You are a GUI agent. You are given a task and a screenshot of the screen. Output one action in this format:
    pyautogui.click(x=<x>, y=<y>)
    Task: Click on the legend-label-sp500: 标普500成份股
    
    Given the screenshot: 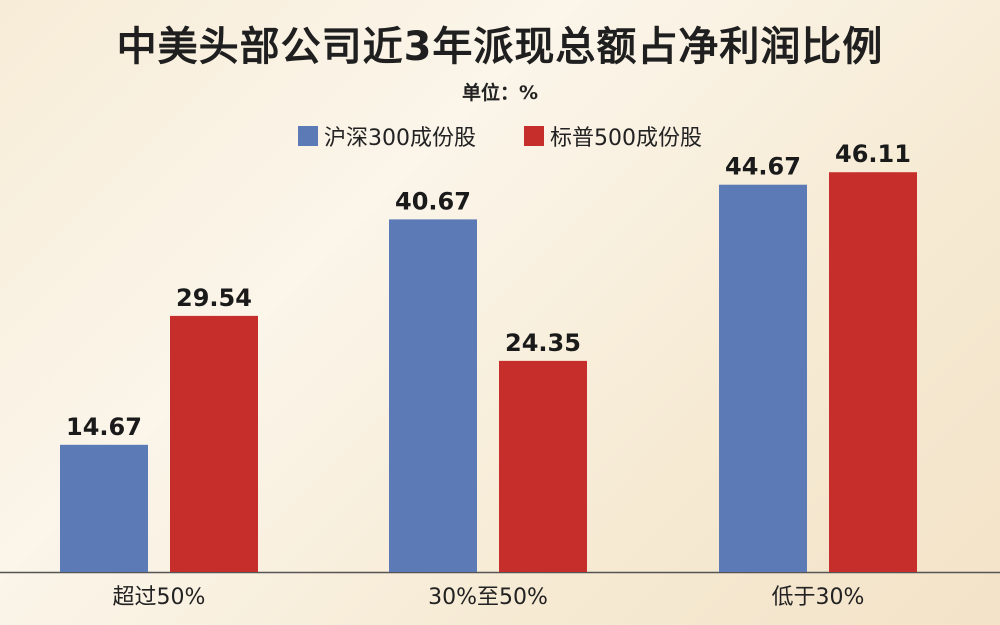 What is the action you would take?
    pyautogui.click(x=626, y=138)
    